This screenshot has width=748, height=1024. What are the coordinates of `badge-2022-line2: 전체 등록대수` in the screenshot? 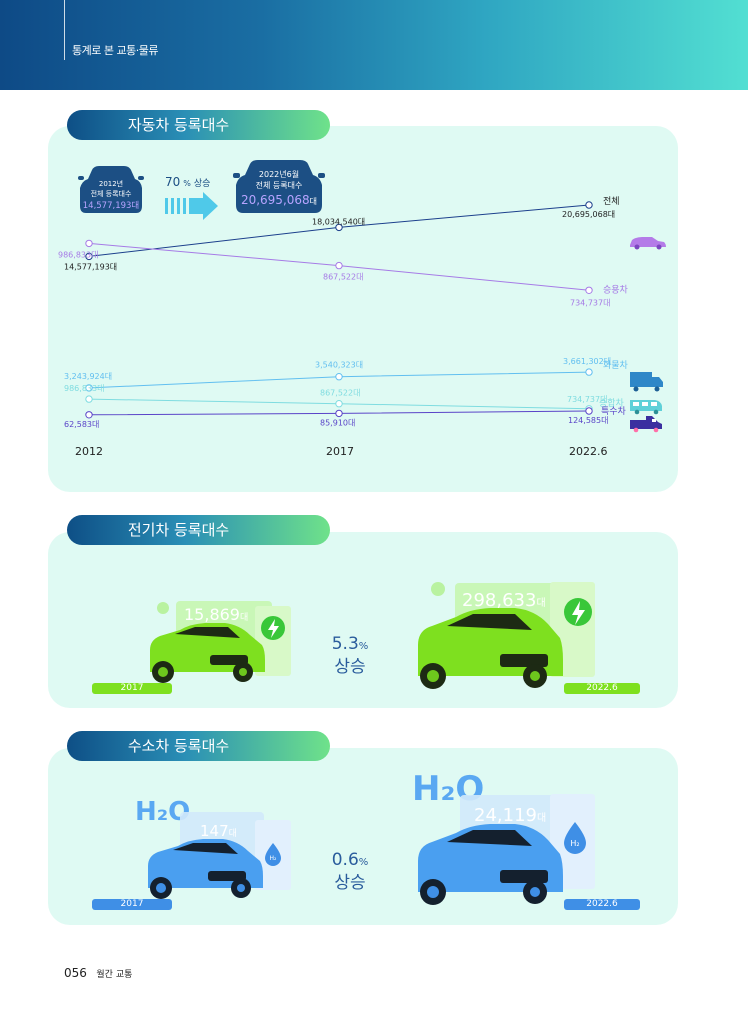 It's located at (279, 185).